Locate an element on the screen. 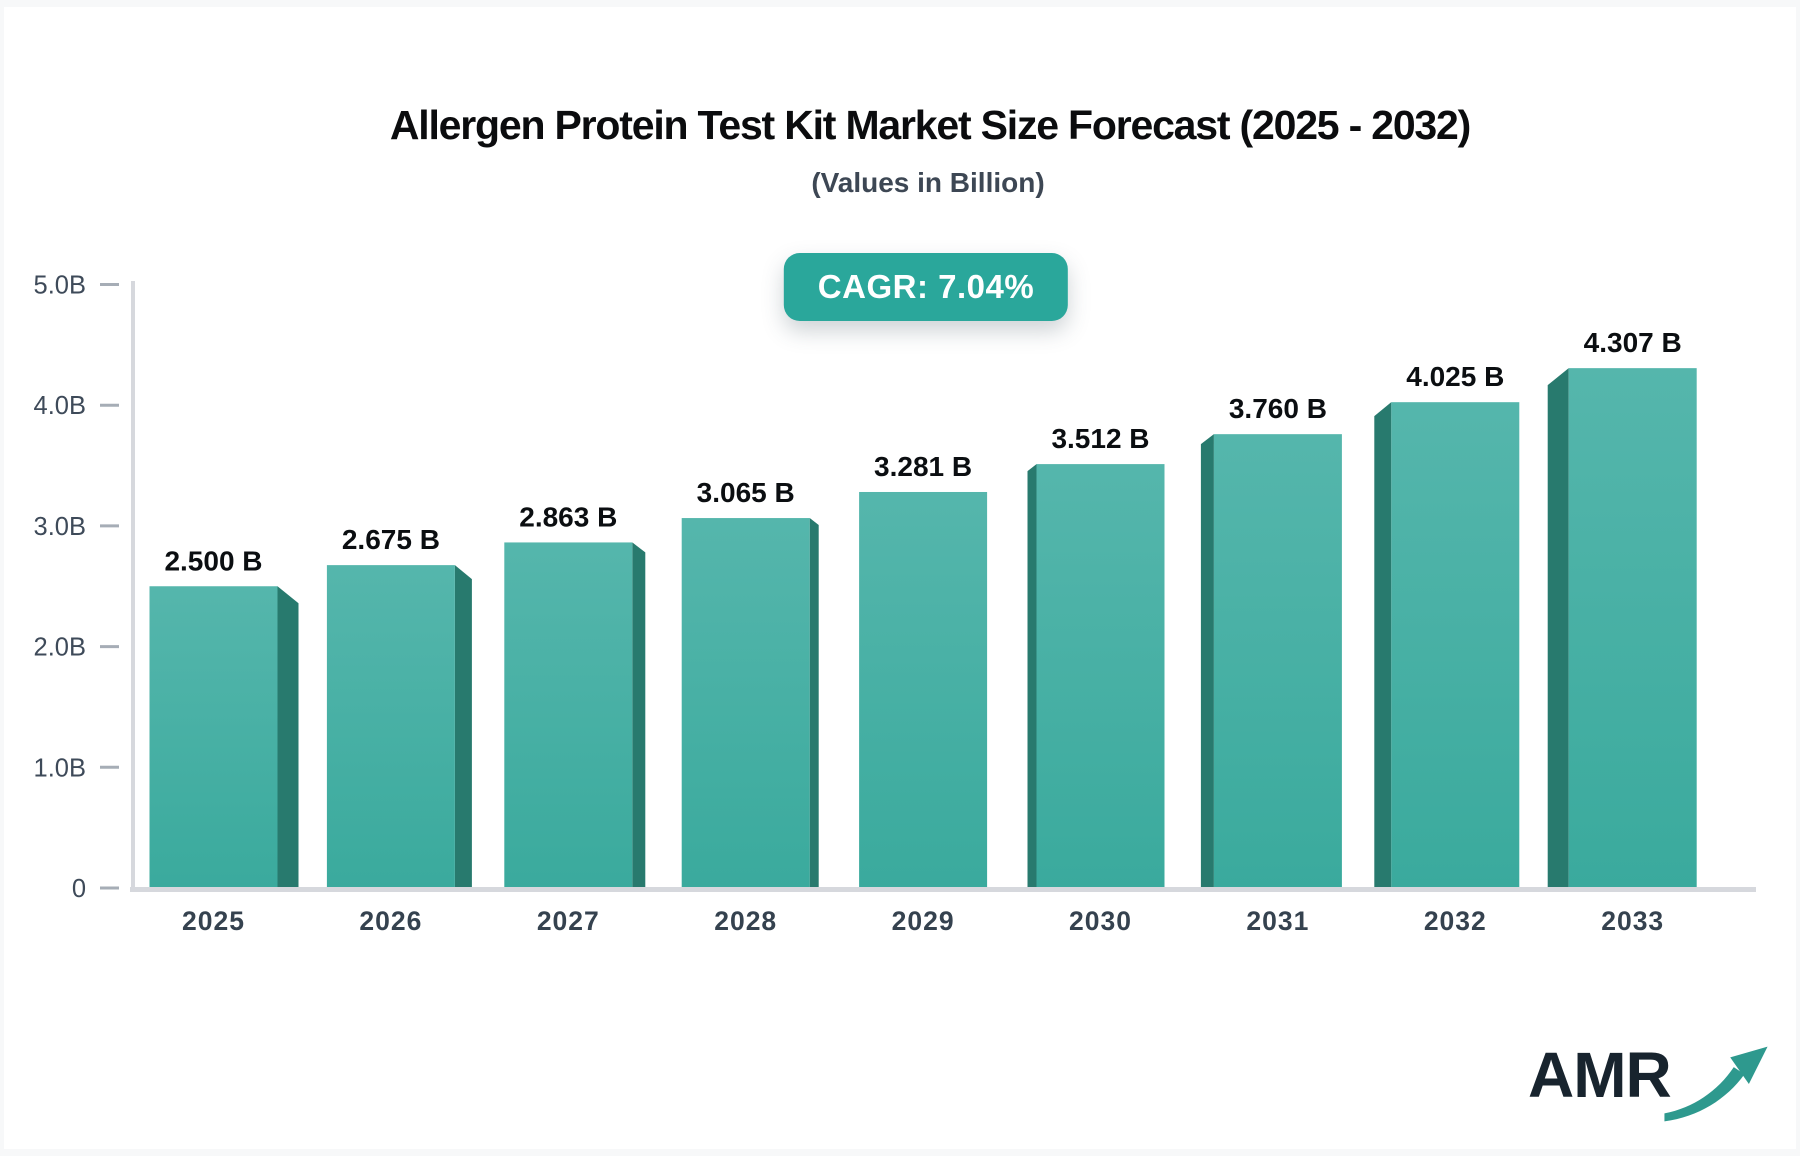 This screenshot has width=1800, height=1156. x-tick-label: 2029 is located at coordinates (923, 921).